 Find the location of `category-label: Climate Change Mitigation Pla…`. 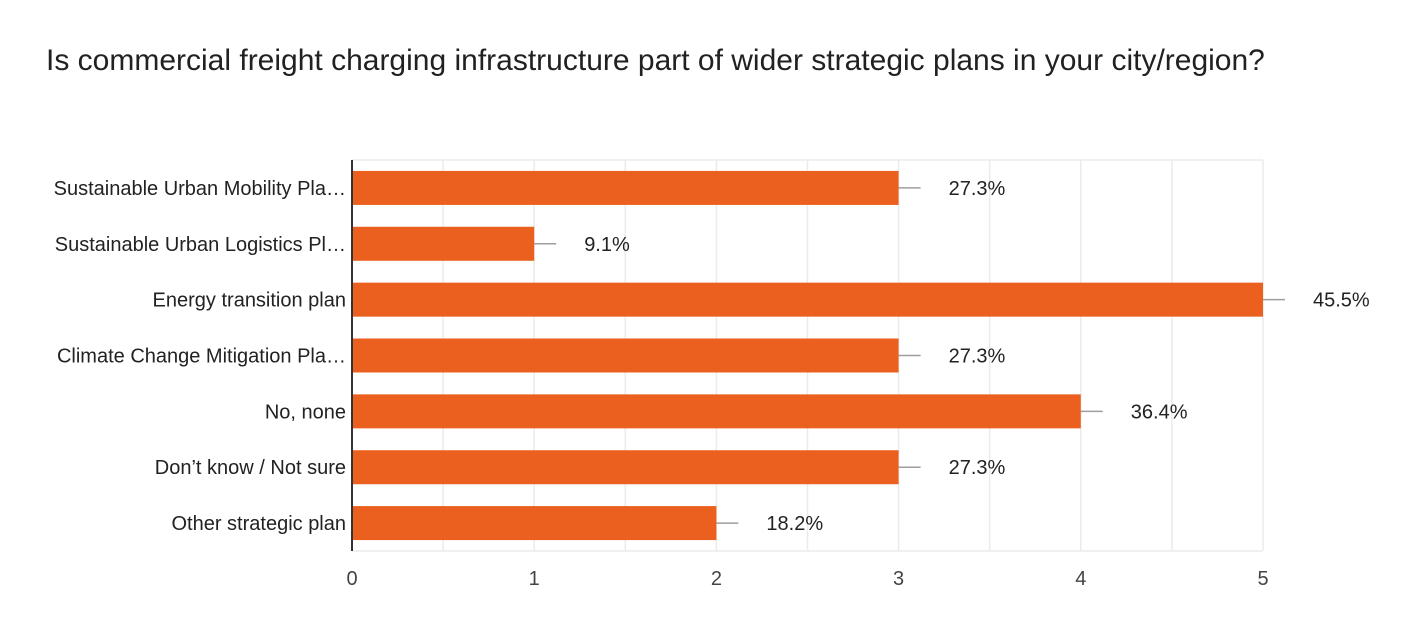

category-label: Climate Change Mitigation Pla… is located at coordinates (201, 357).